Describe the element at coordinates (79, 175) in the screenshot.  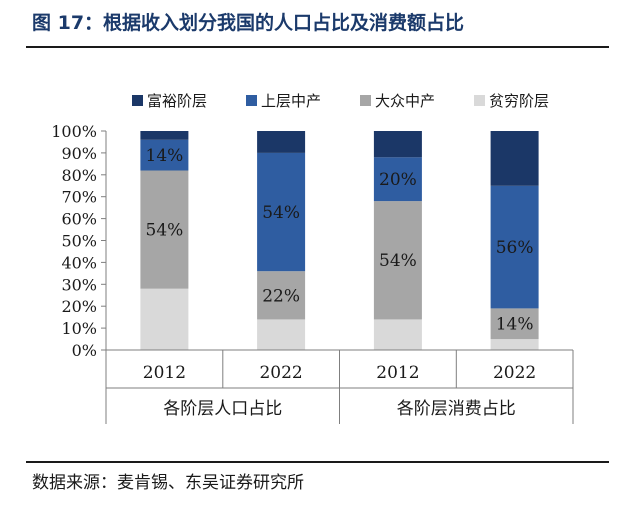
I see `y-tick-label-8: 80%` at that location.